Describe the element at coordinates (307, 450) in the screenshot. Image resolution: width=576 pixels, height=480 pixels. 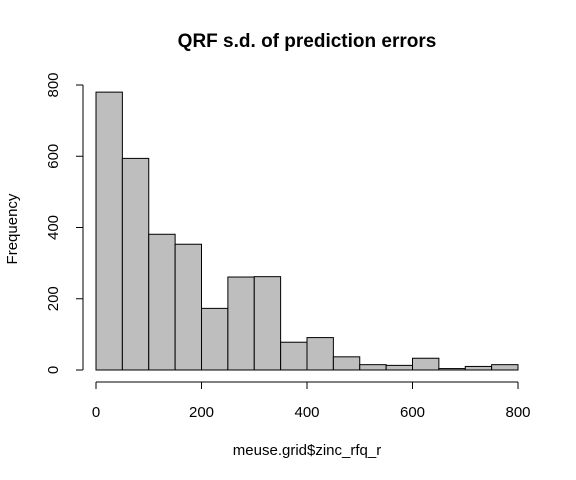
I see `x-axis-label: meuse.grid$zinc_rfq_r` at that location.